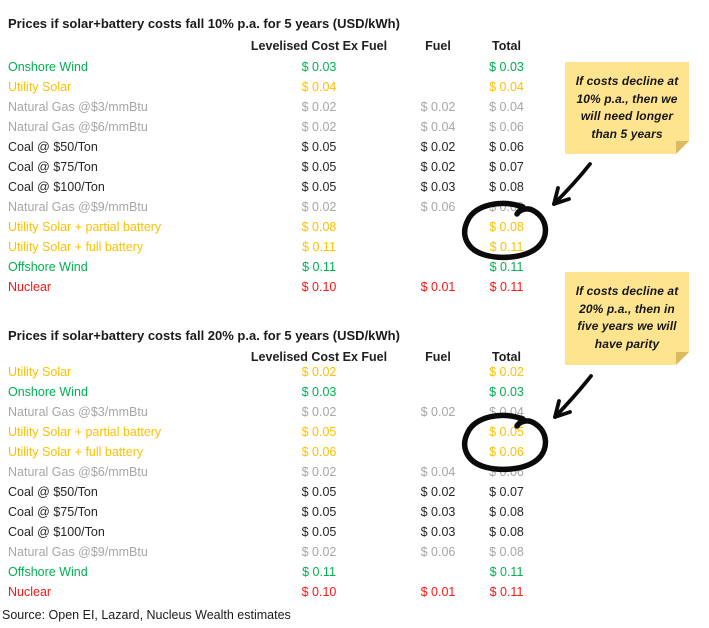 This screenshot has height=628, width=709. What do you see at coordinates (280, 572) in the screenshot?
I see `table-row: Offshore Wind $ 0.11 $ 0.11` at bounding box center [280, 572].